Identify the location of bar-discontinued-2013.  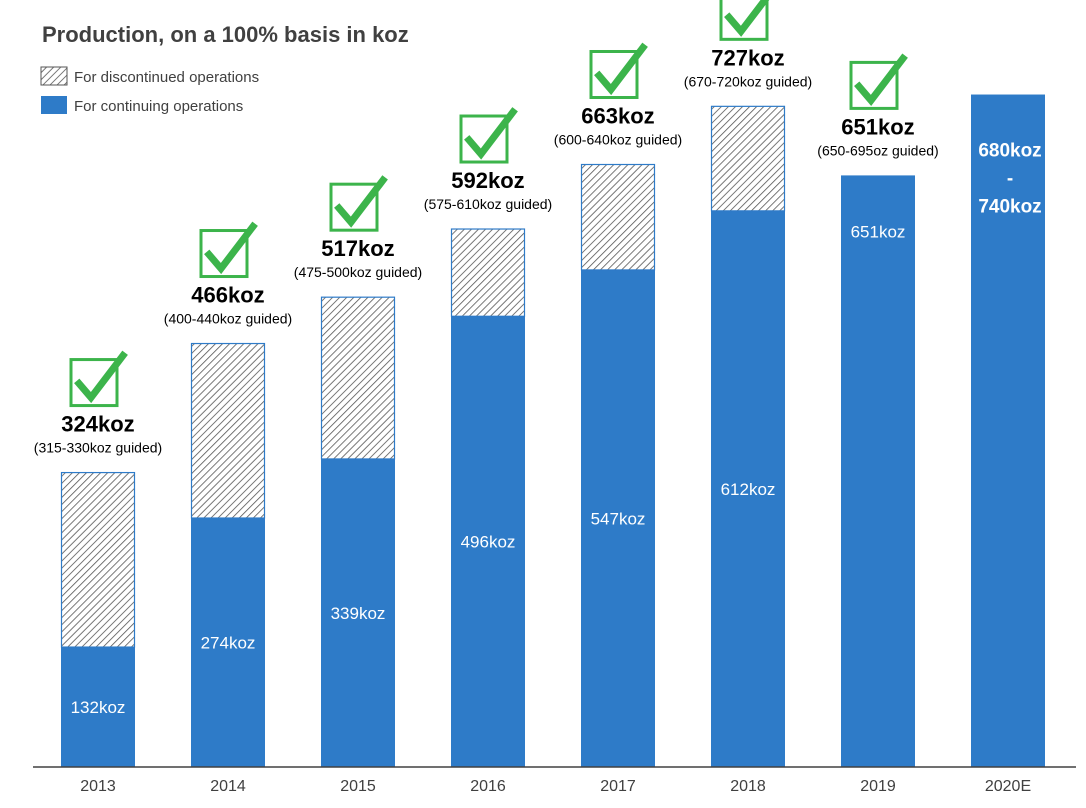
(98, 559).